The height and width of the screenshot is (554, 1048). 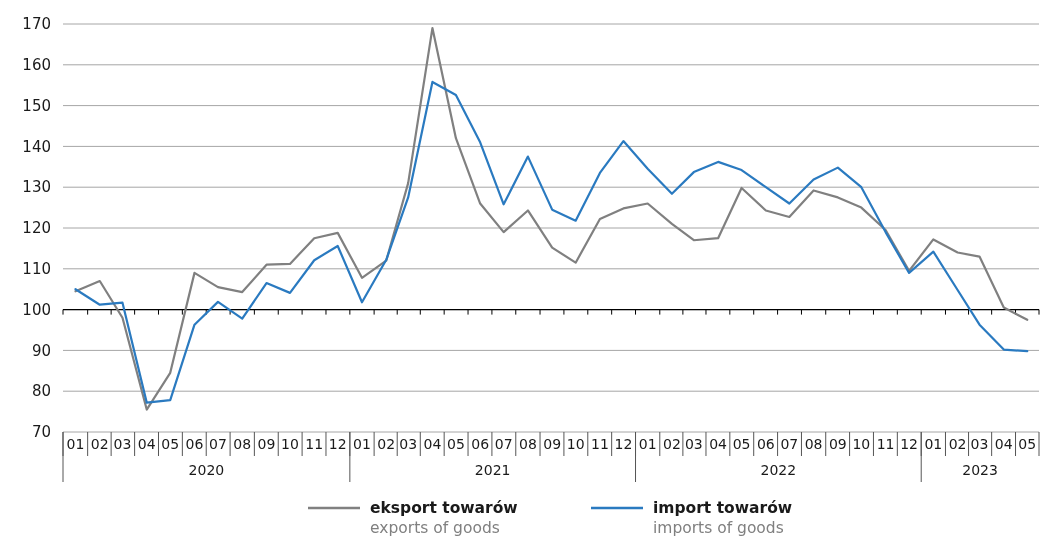 I want to click on text: 2020, so click(x=206, y=470).